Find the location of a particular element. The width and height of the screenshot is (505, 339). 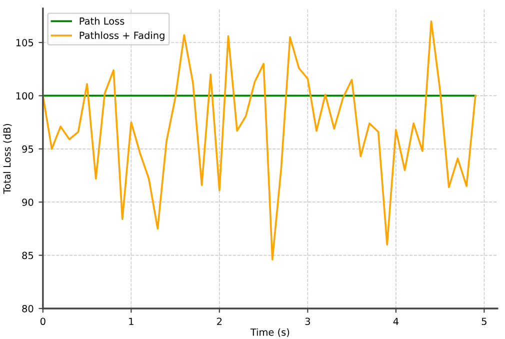

y-tick-label: 105 is located at coordinates (25, 42).